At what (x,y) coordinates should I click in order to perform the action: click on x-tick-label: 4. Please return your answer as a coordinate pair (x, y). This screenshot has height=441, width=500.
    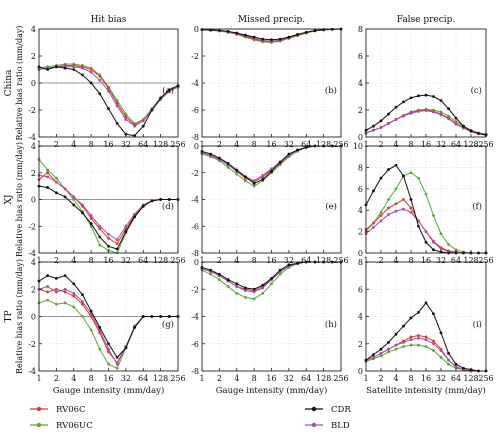
    Looking at the image, I should click on (73, 260).